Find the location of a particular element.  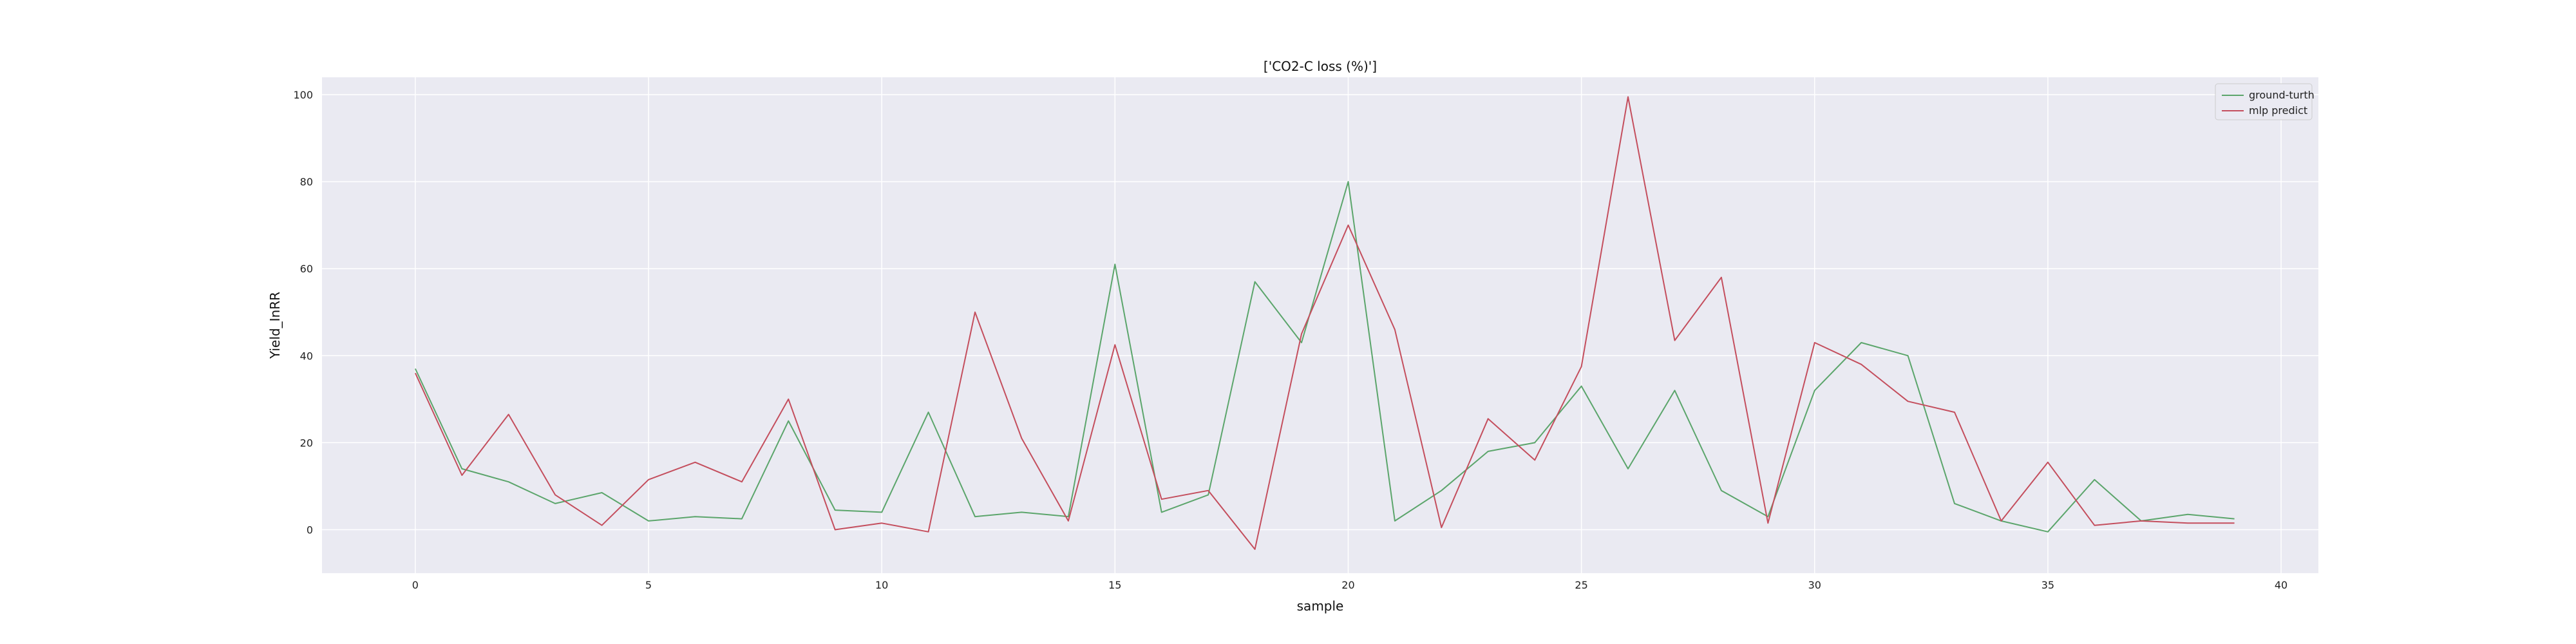

y-axis-label: Yield_InRR is located at coordinates (275, 326).